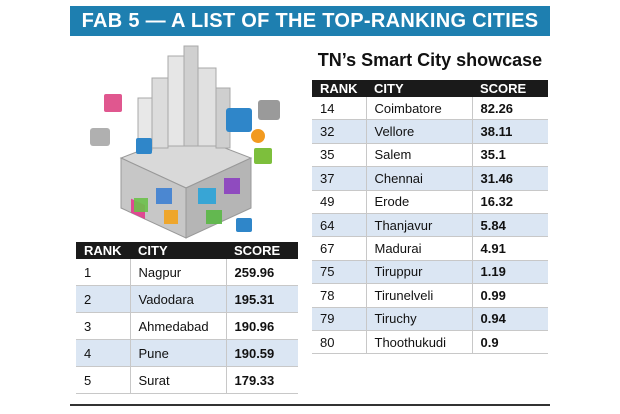 This screenshot has width=620, height=414. What do you see at coordinates (510, 178) in the screenshot?
I see `score-cell: 31.46` at bounding box center [510, 178].